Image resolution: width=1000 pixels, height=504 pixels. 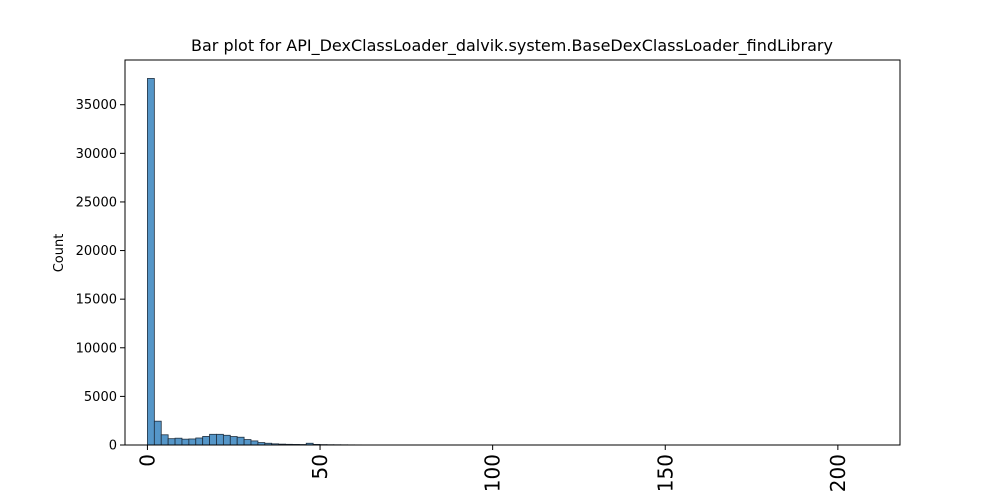 What do you see at coordinates (96, 348) in the screenshot?
I see `y-tick-label-2: 10000` at bounding box center [96, 348].